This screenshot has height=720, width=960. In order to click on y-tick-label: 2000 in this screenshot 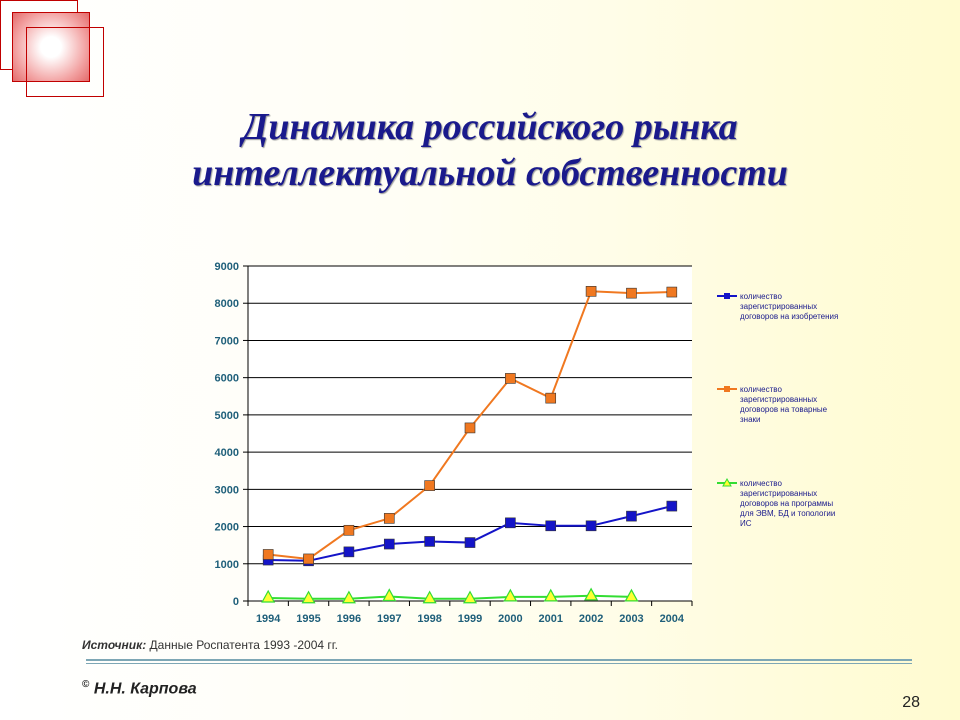, I will do `click(227, 528)`.